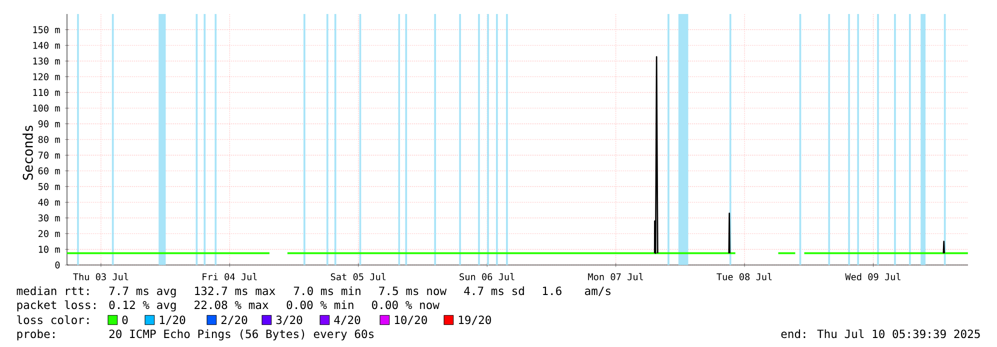  I want to click on text: 4.7 ms sd, so click(494, 291).